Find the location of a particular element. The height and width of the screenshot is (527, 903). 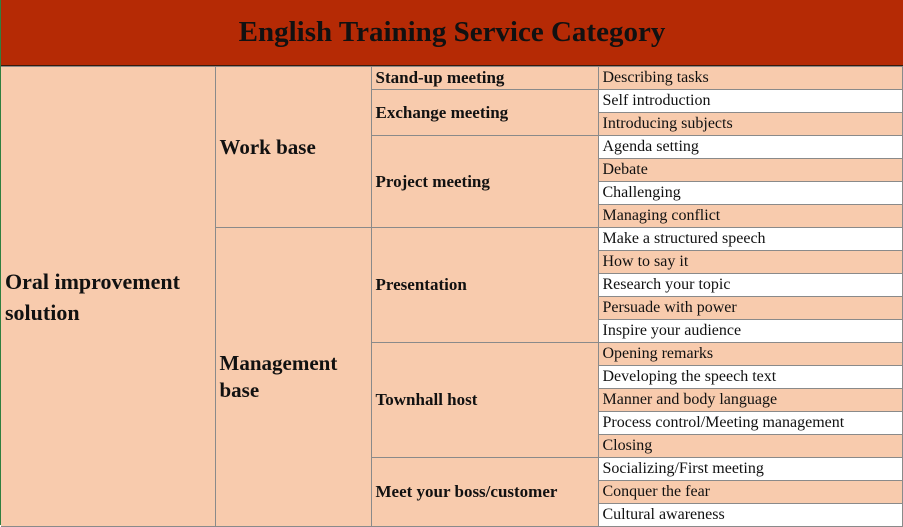

item-cell: Persuade with power is located at coordinates (750, 308).